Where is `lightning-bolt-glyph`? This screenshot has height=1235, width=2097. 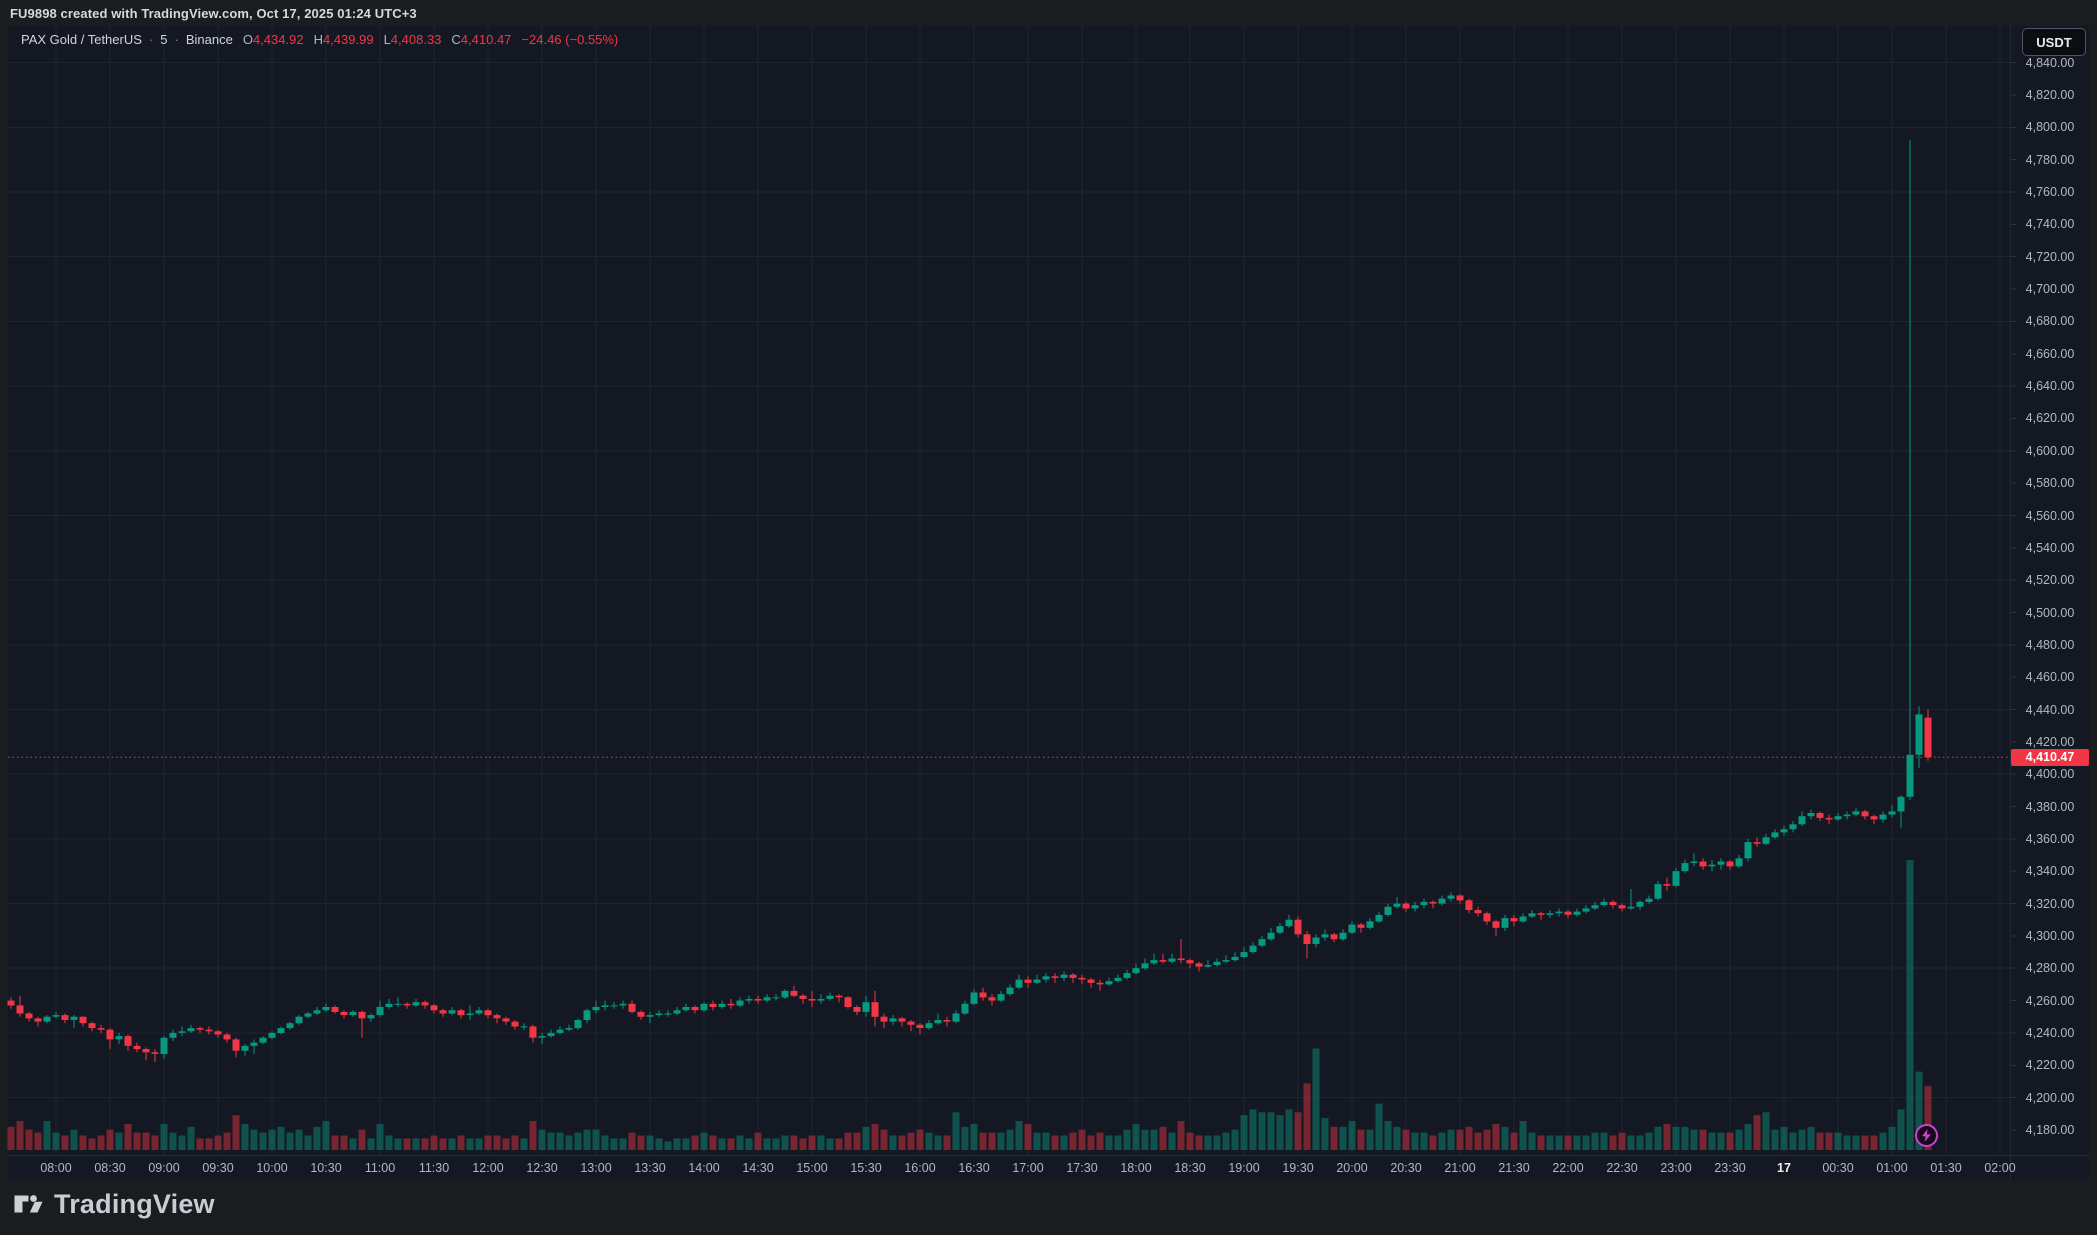
lightning-bolt-glyph is located at coordinates (1926, 1135).